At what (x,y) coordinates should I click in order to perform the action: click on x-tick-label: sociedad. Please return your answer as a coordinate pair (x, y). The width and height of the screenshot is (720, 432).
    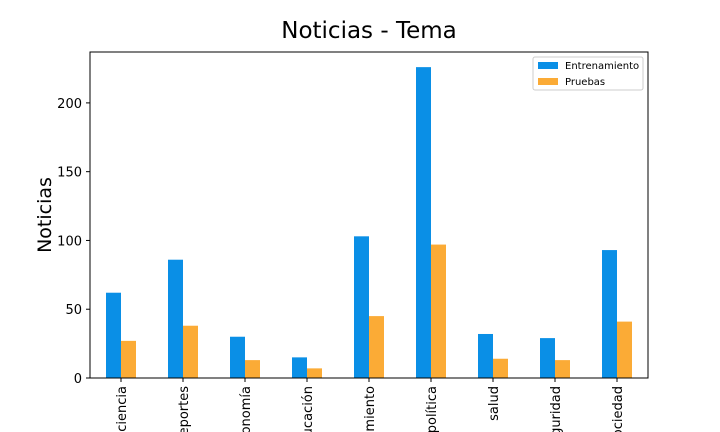
    Looking at the image, I should click on (618, 409).